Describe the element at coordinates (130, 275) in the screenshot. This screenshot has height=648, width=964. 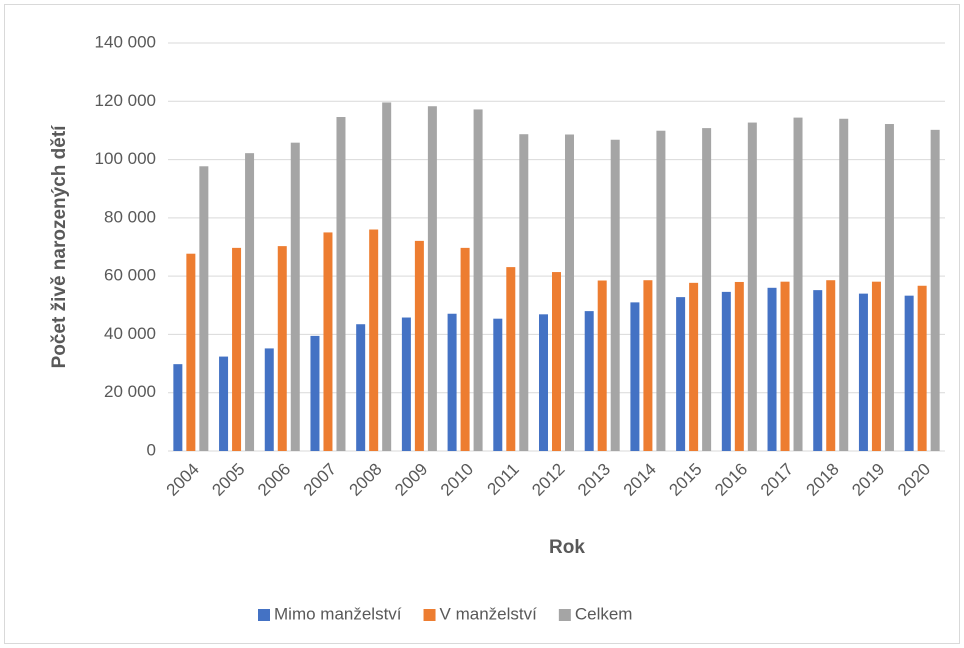
I see `y-tick-label: 60 000` at that location.